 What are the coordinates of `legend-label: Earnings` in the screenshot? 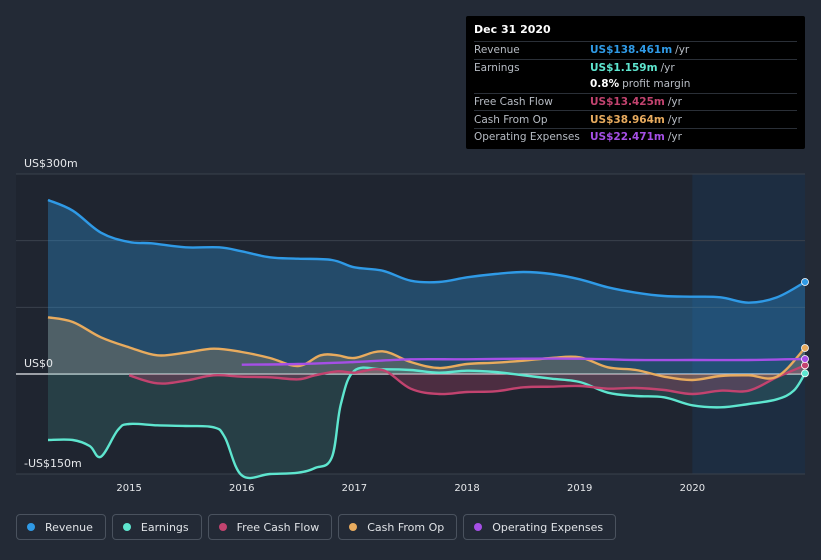 It's located at (164, 527).